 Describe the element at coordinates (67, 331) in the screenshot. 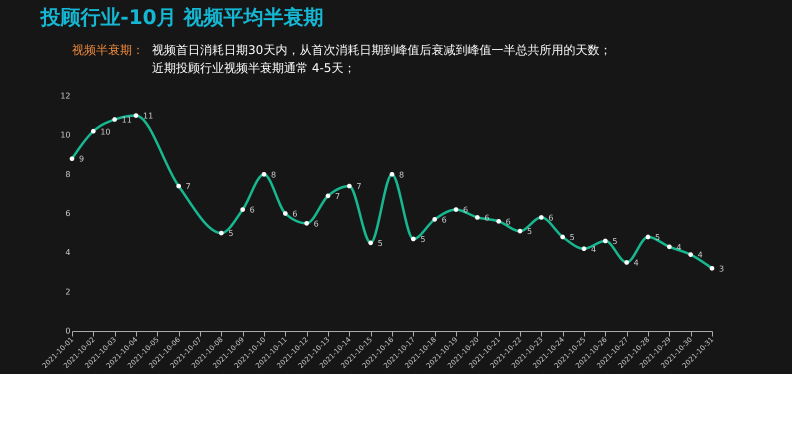

I see `y-tick-label: 0` at that location.